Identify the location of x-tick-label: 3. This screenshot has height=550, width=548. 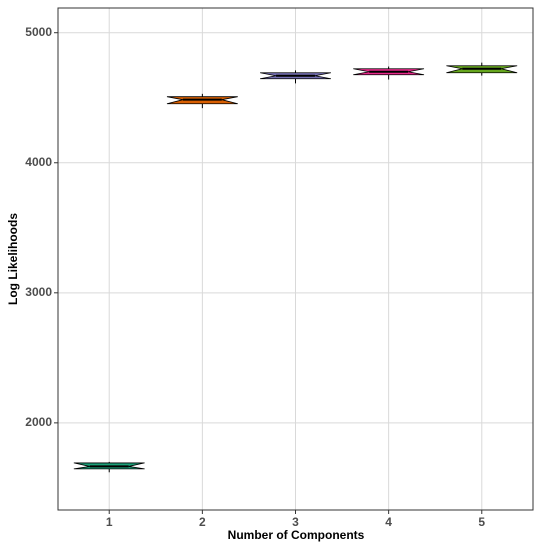
(295, 522).